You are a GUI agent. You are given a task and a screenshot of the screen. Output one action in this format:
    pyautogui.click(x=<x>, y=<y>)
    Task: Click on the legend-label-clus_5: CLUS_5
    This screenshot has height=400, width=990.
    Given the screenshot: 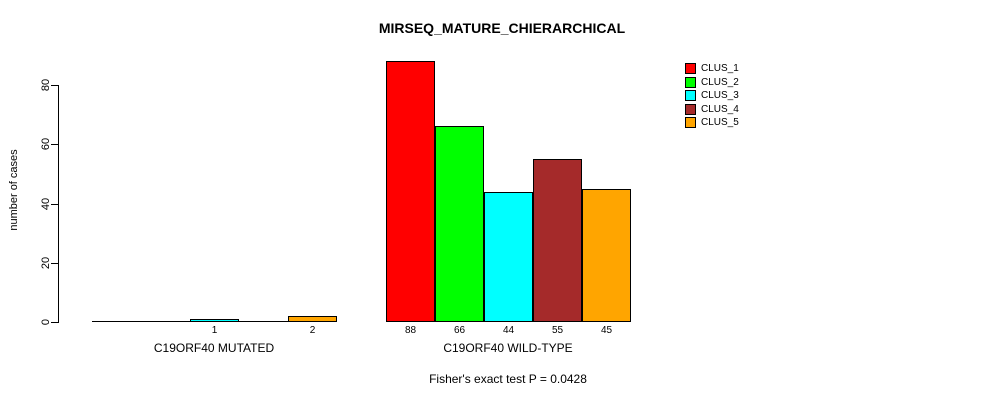 What is the action you would take?
    pyautogui.click(x=720, y=122)
    